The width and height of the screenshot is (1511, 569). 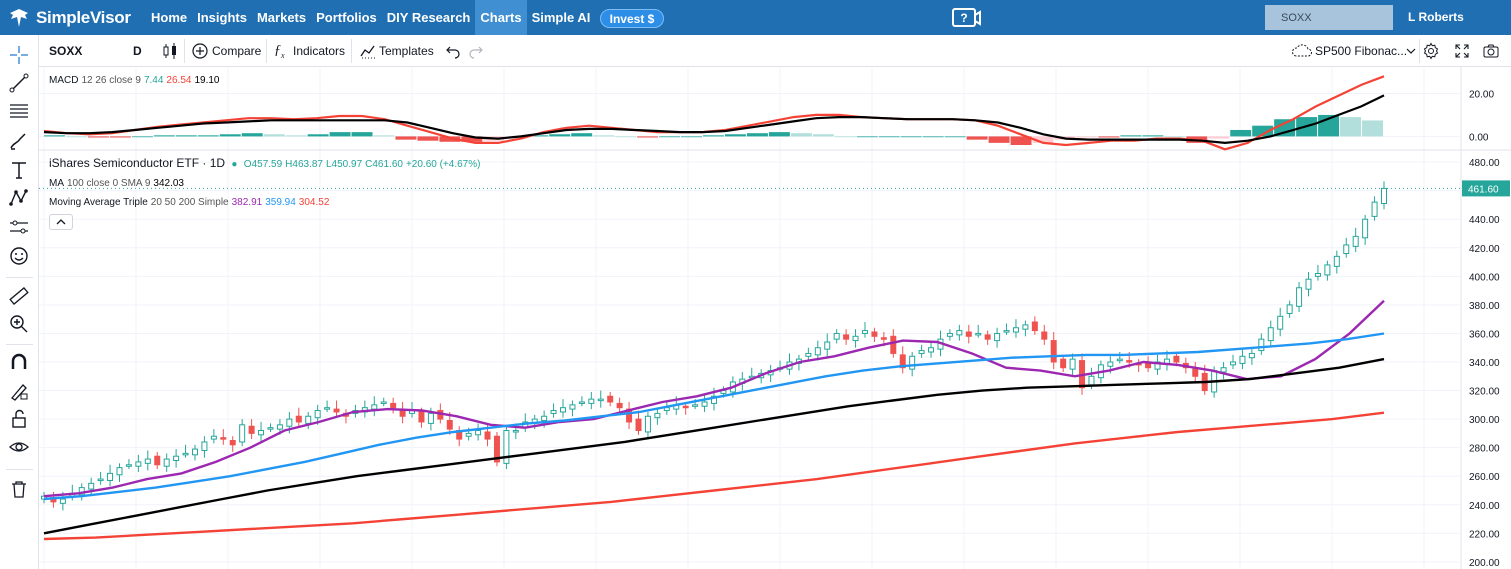 I want to click on indicators-button: Indicators, so click(x=319, y=51).